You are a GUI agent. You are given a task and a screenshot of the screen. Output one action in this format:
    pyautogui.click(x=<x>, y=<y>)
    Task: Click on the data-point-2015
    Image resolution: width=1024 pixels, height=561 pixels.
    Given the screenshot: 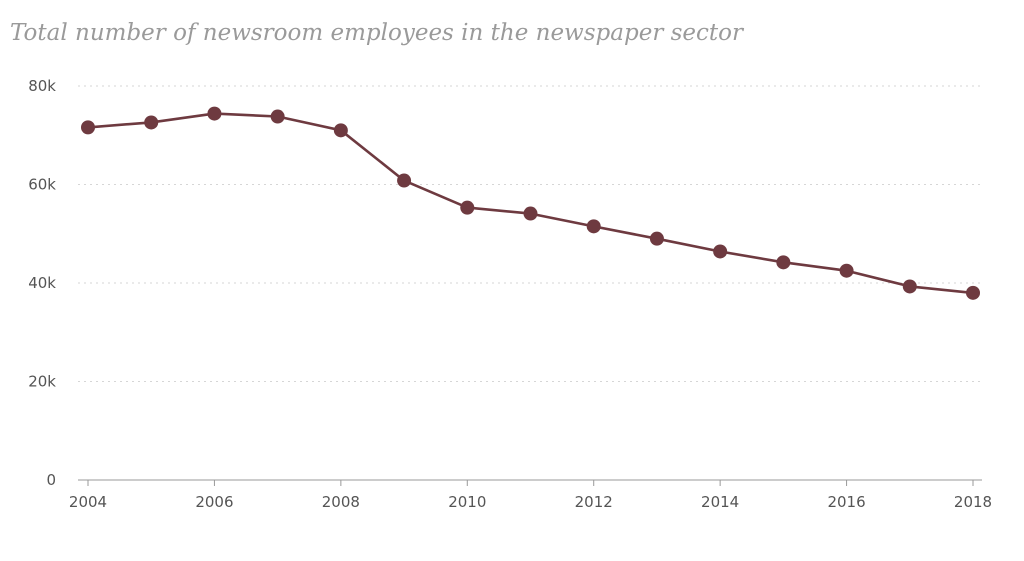 What is the action you would take?
    pyautogui.click(x=783, y=262)
    